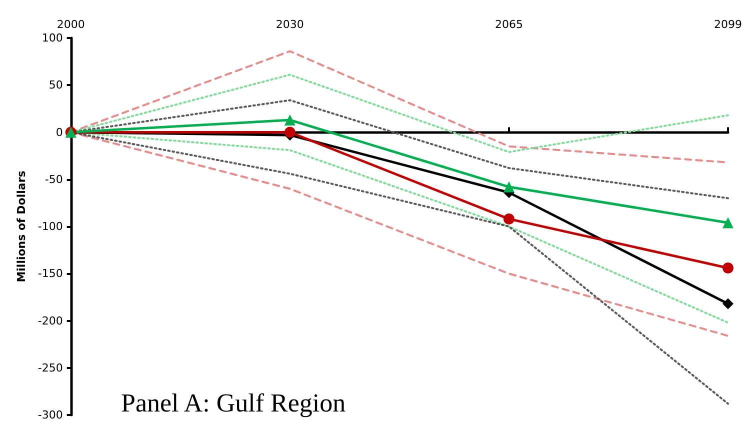  I want to click on y-tick-label: 100, so click(52, 38).